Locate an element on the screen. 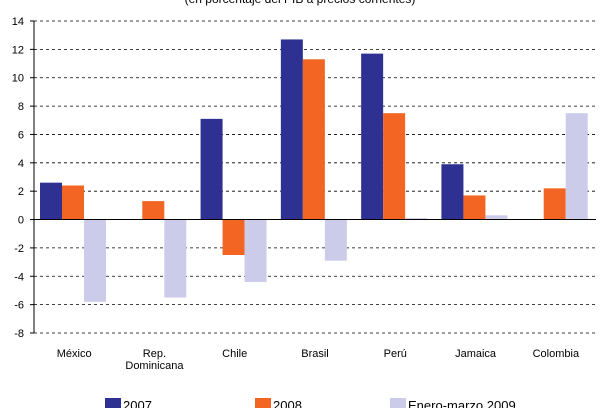 This screenshot has width=600, height=408. category-label: Perú is located at coordinates (395, 354).